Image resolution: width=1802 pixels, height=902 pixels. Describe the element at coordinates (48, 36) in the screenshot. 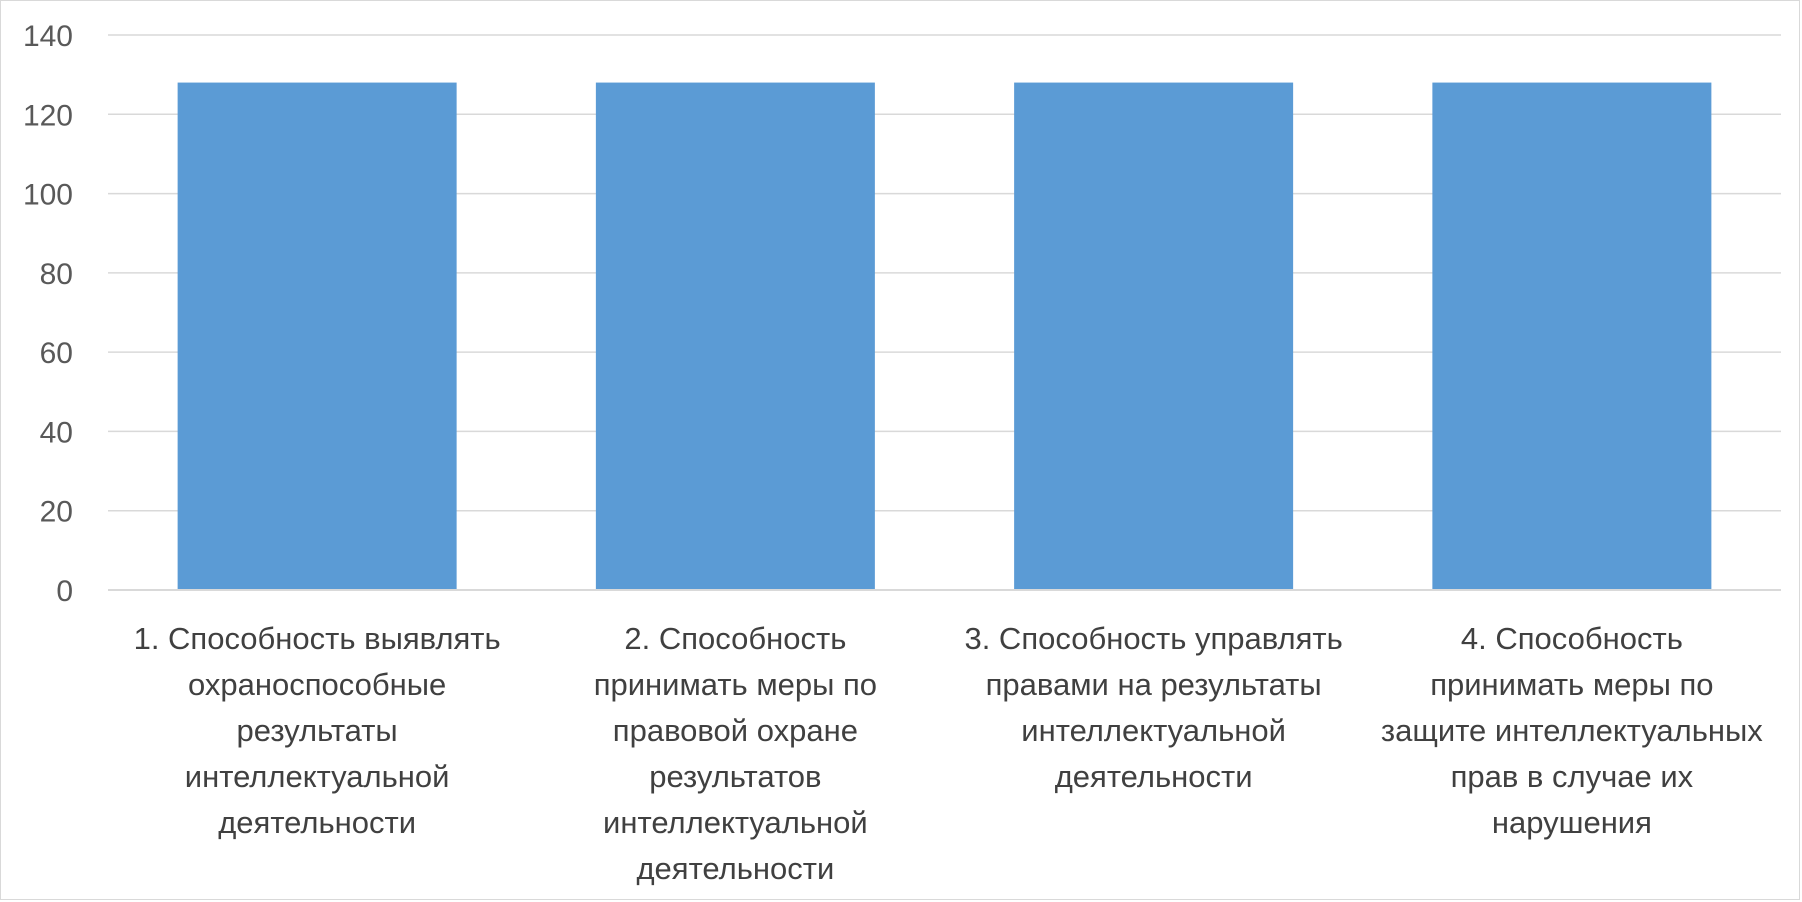

I see `y-tick-label: 140` at that location.